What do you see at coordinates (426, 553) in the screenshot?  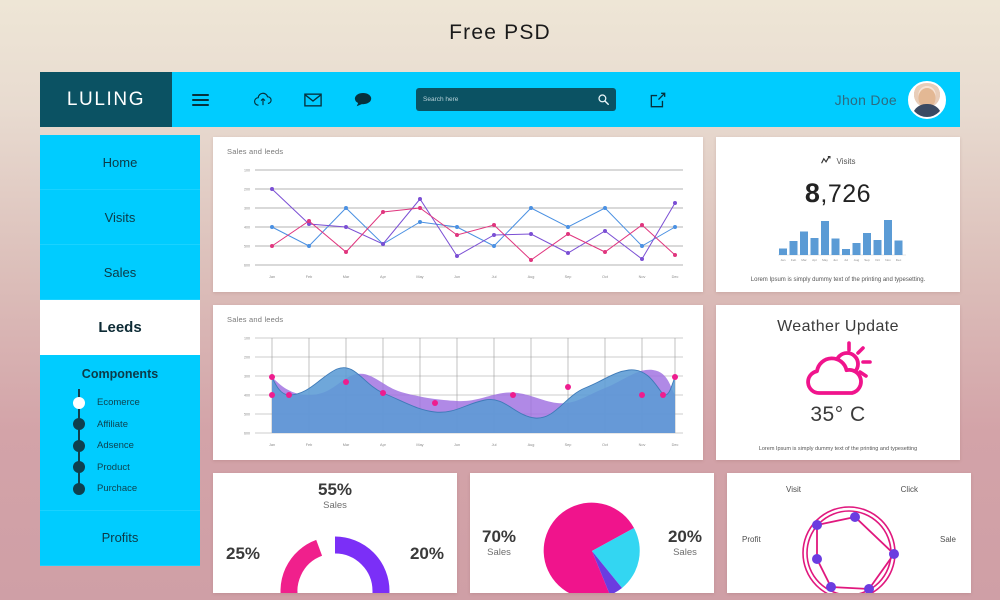 I see `donut-right-pct: 20%` at bounding box center [426, 553].